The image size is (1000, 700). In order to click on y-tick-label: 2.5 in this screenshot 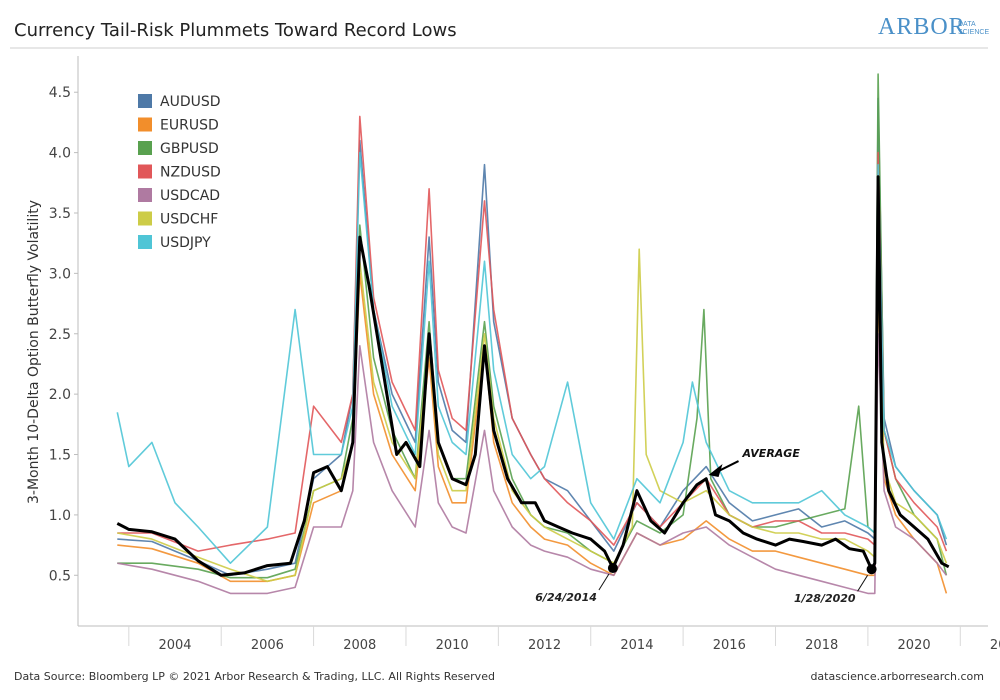, I will do `click(60, 335)`.